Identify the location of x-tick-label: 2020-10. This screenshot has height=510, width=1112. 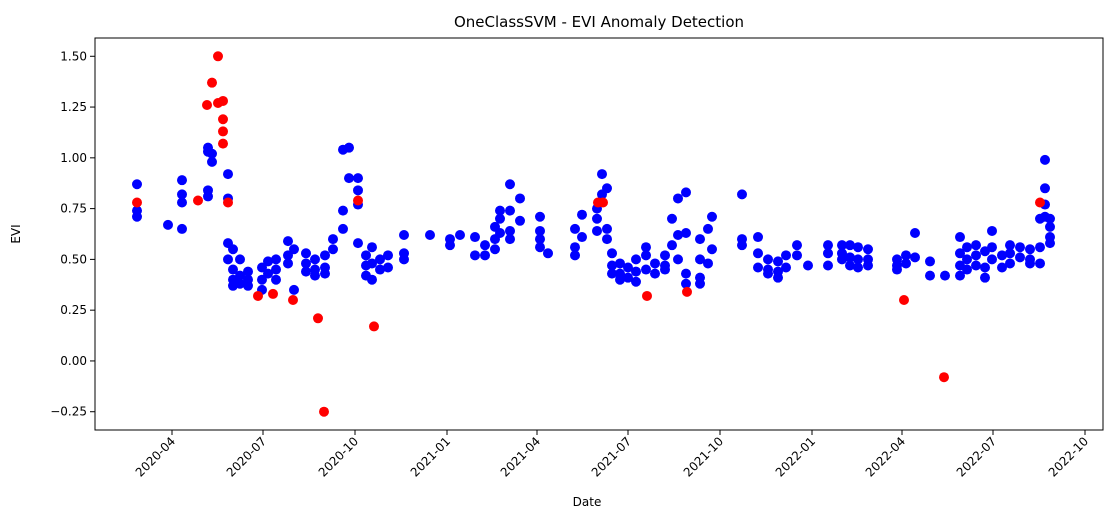
(338, 456).